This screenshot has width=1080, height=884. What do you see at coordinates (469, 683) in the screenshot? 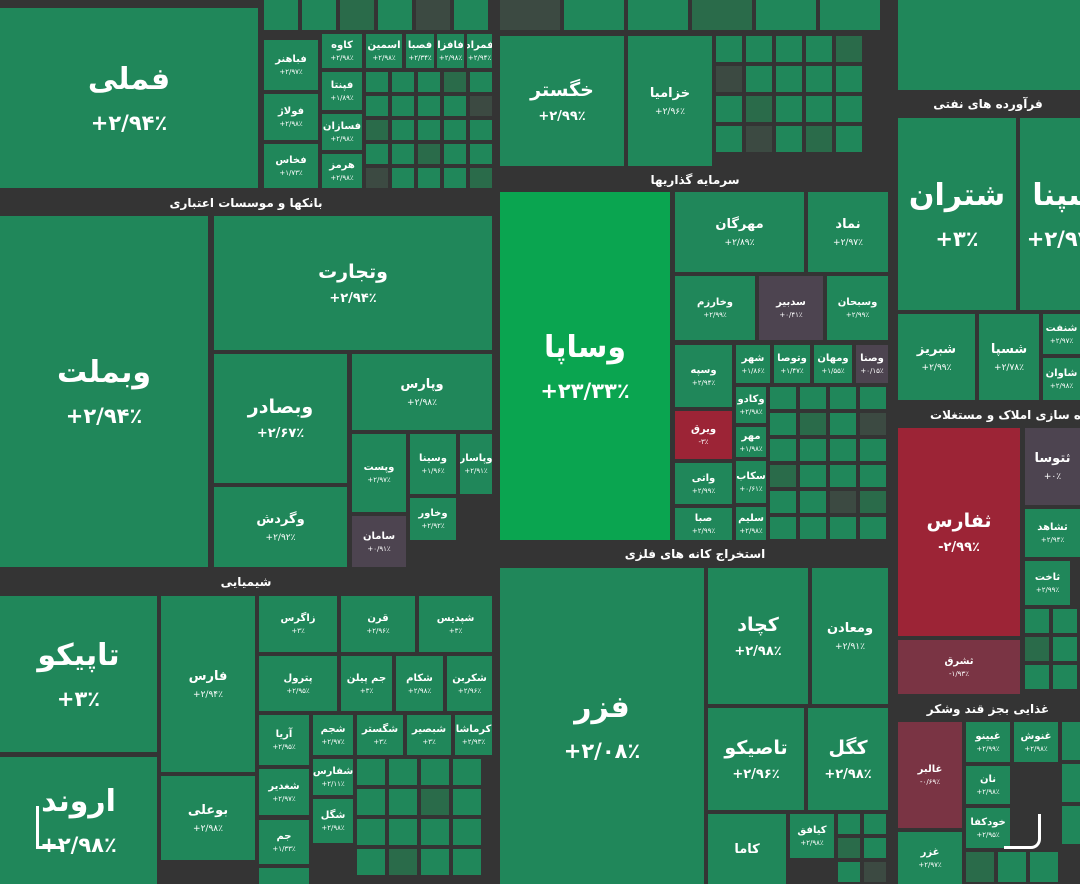
I see `stock-tile: شکربن +۲/۹۶٪` at bounding box center [469, 683].